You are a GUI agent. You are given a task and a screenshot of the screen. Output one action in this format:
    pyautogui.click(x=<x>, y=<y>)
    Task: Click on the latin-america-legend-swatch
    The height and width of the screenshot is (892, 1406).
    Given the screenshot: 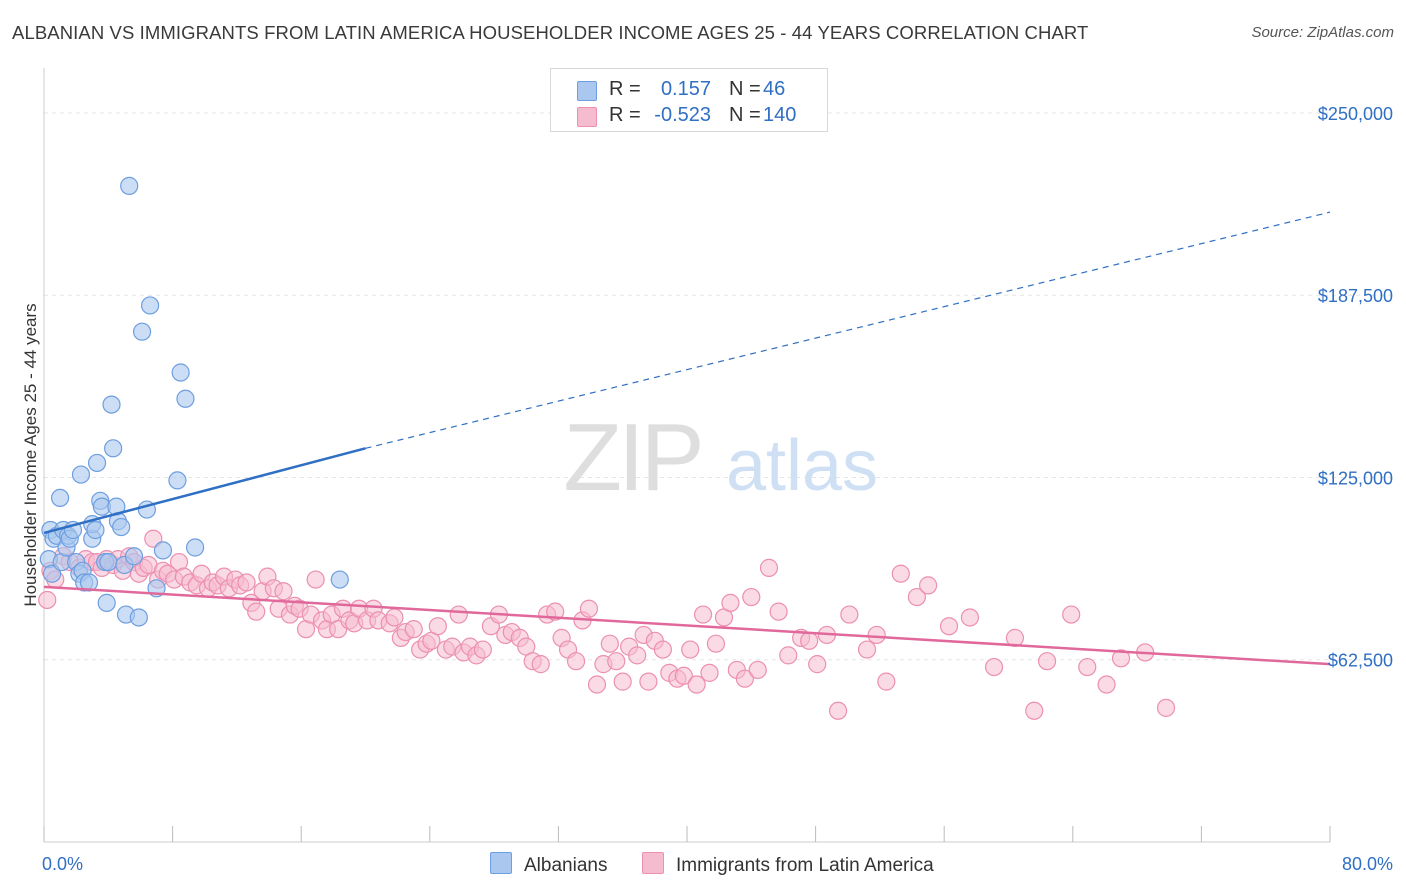 What is the action you would take?
    pyautogui.click(x=653, y=863)
    